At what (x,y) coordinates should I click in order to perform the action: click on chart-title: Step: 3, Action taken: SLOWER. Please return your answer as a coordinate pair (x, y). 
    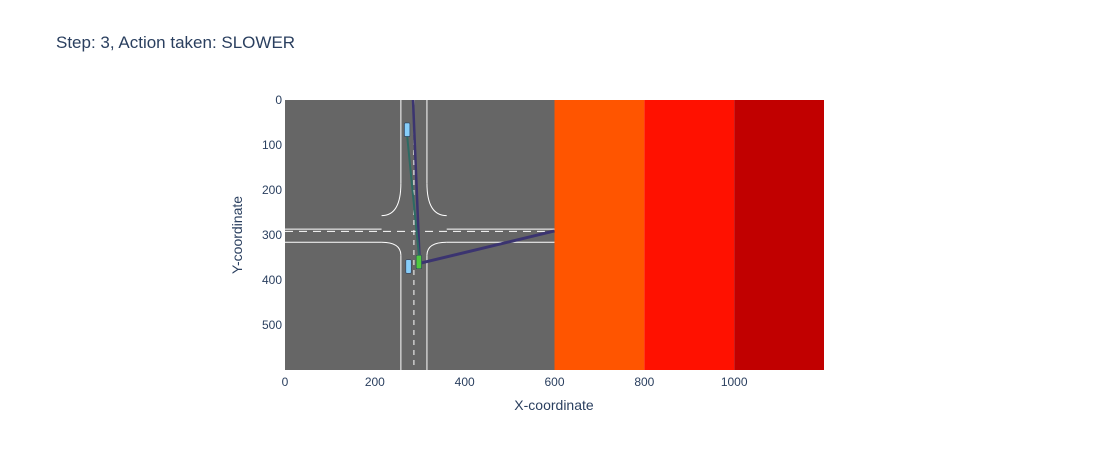
    Looking at the image, I should click on (176, 42).